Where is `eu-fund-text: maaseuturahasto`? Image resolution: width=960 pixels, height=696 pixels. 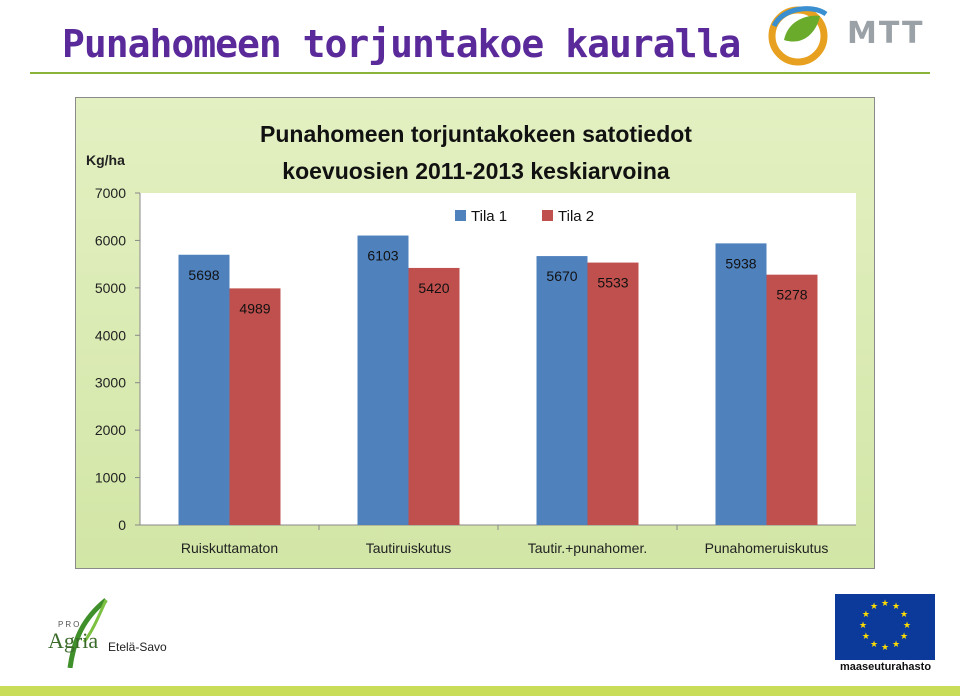
eu-fund-text: maaseuturahasto is located at coordinates (885, 667).